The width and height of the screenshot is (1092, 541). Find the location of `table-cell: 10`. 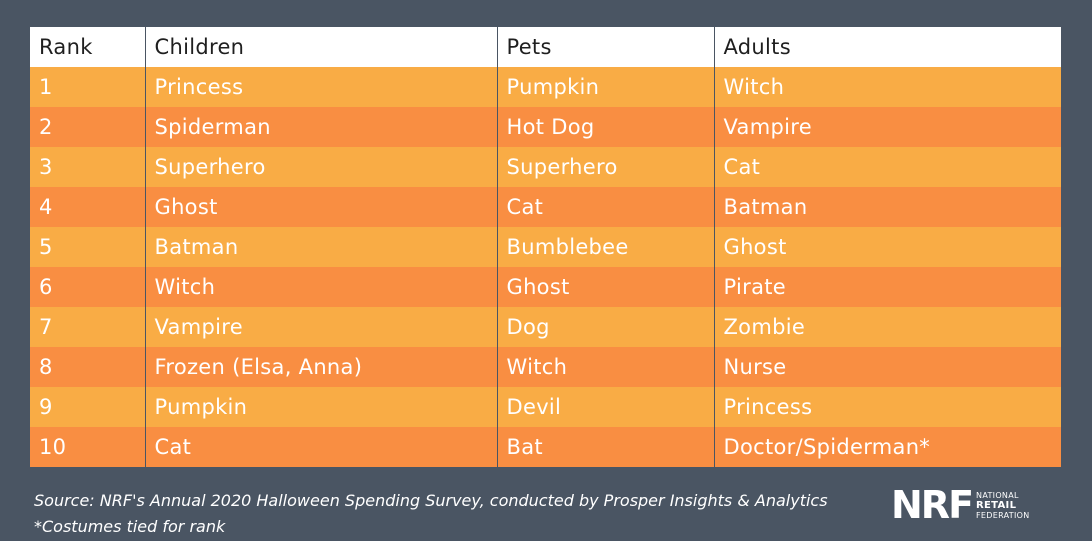

table-cell: 10 is located at coordinates (87, 447).